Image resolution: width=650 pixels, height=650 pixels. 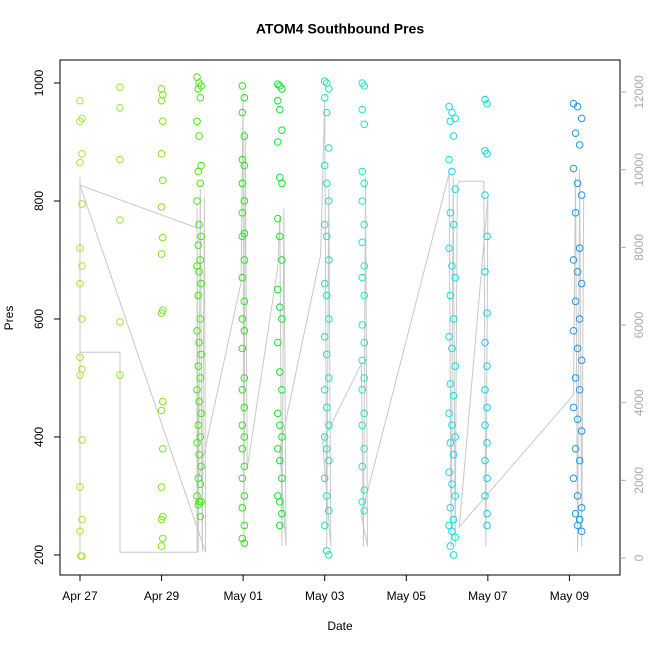 What do you see at coordinates (639, 247) in the screenshot?
I see `y2-tick-label: 8000` at bounding box center [639, 247].